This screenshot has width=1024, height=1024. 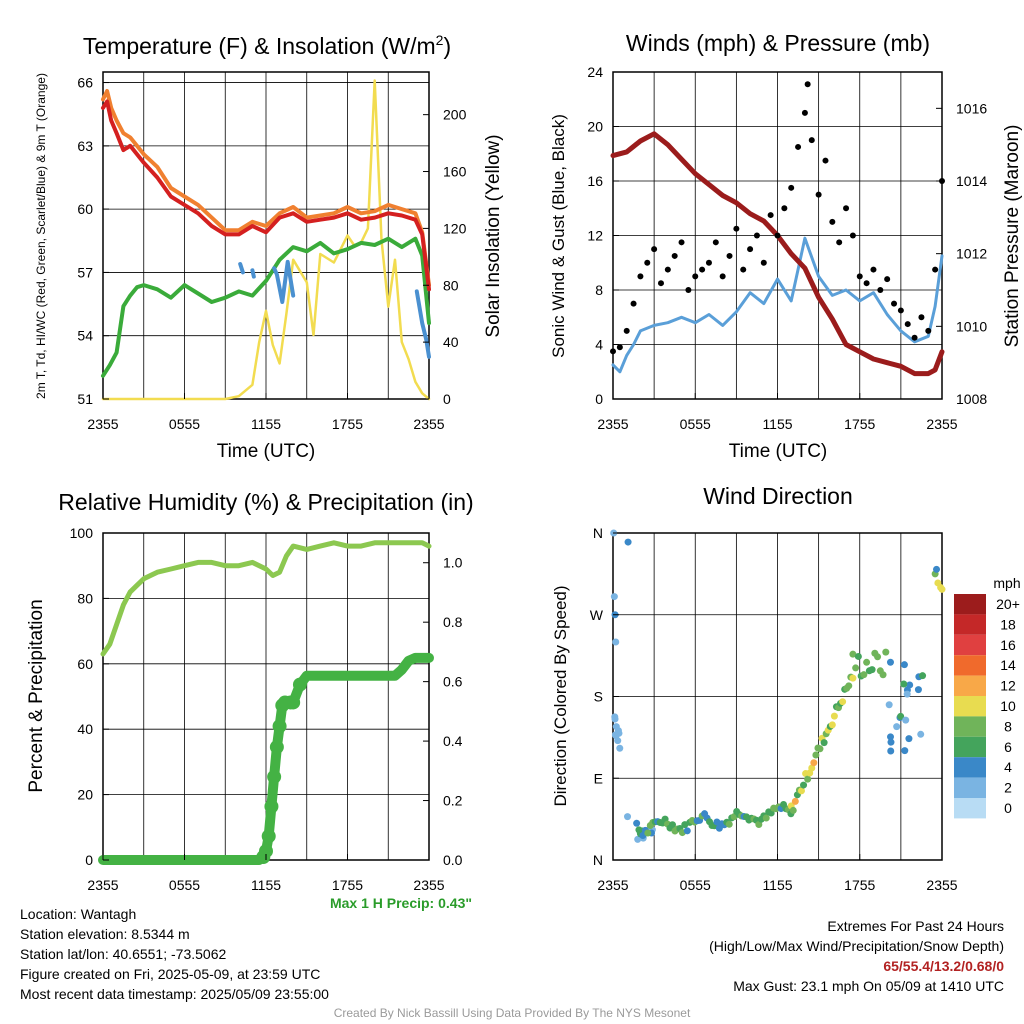 What do you see at coordinates (987, 706) in the screenshot?
I see `speed-legend: 20+ 18 16 14 12 10 8 6 4 2 0` at bounding box center [987, 706].